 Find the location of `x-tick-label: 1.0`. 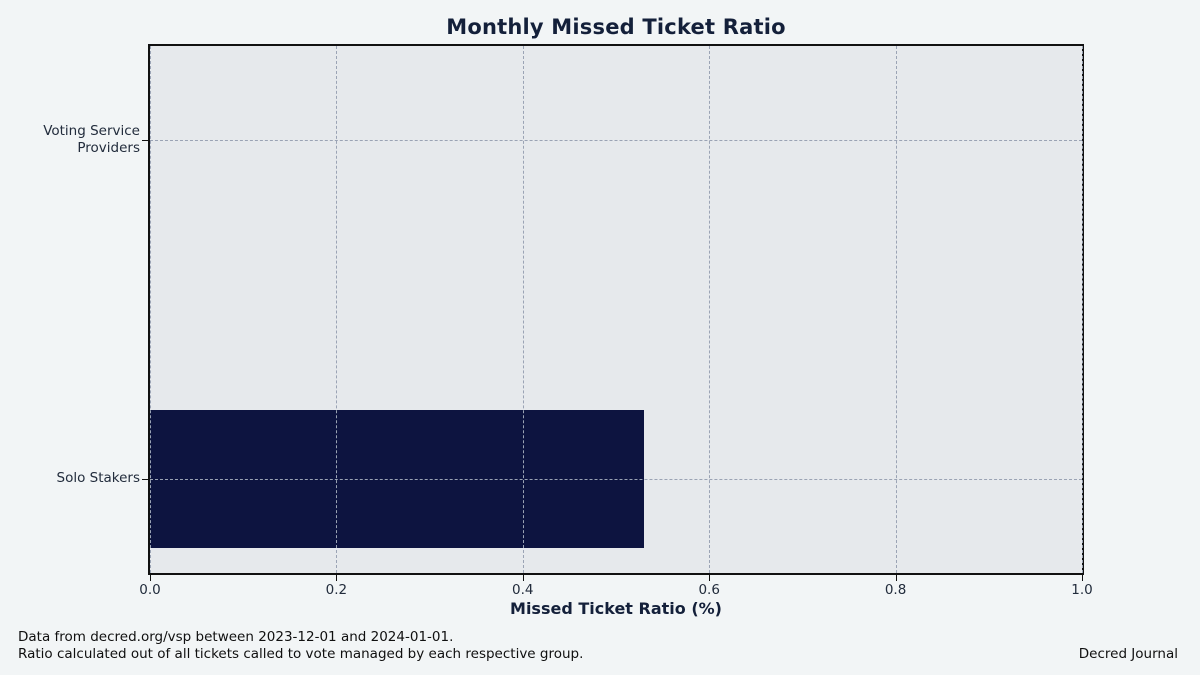

x-tick-label: 1.0 is located at coordinates (1082, 590).